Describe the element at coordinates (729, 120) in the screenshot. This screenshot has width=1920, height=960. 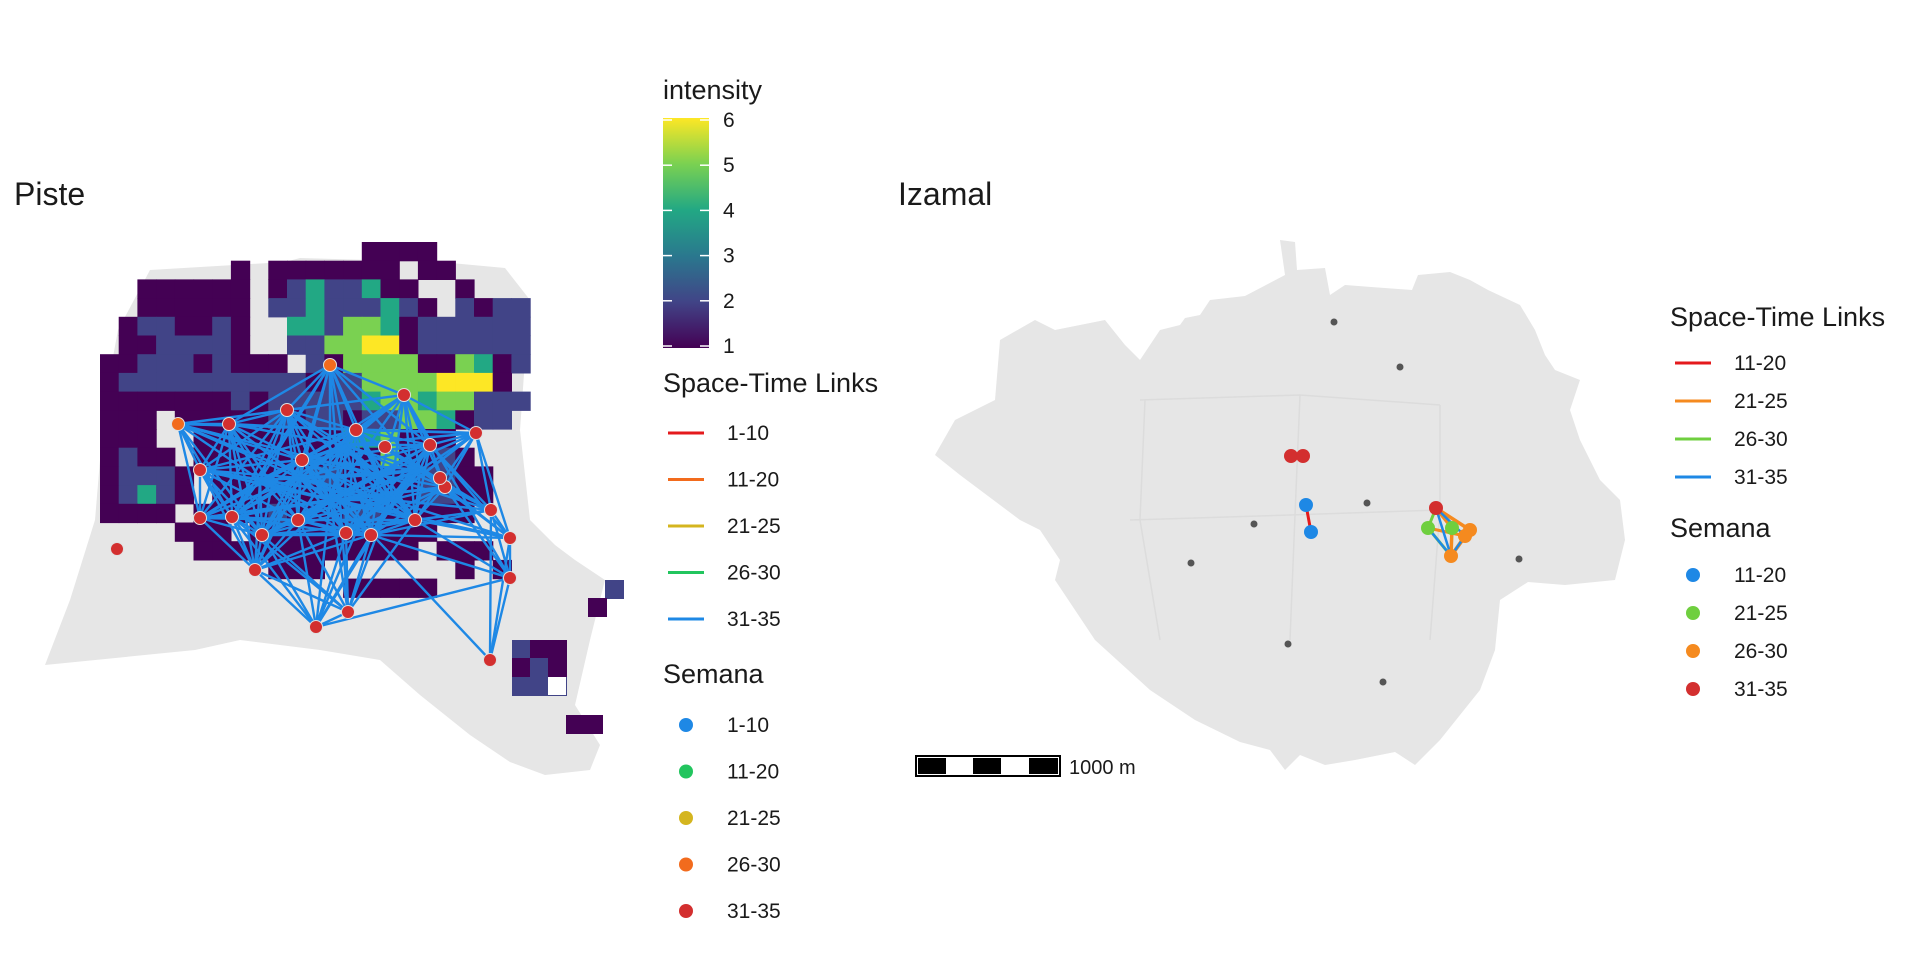
I see `intensity-tick-label: 6` at that location.